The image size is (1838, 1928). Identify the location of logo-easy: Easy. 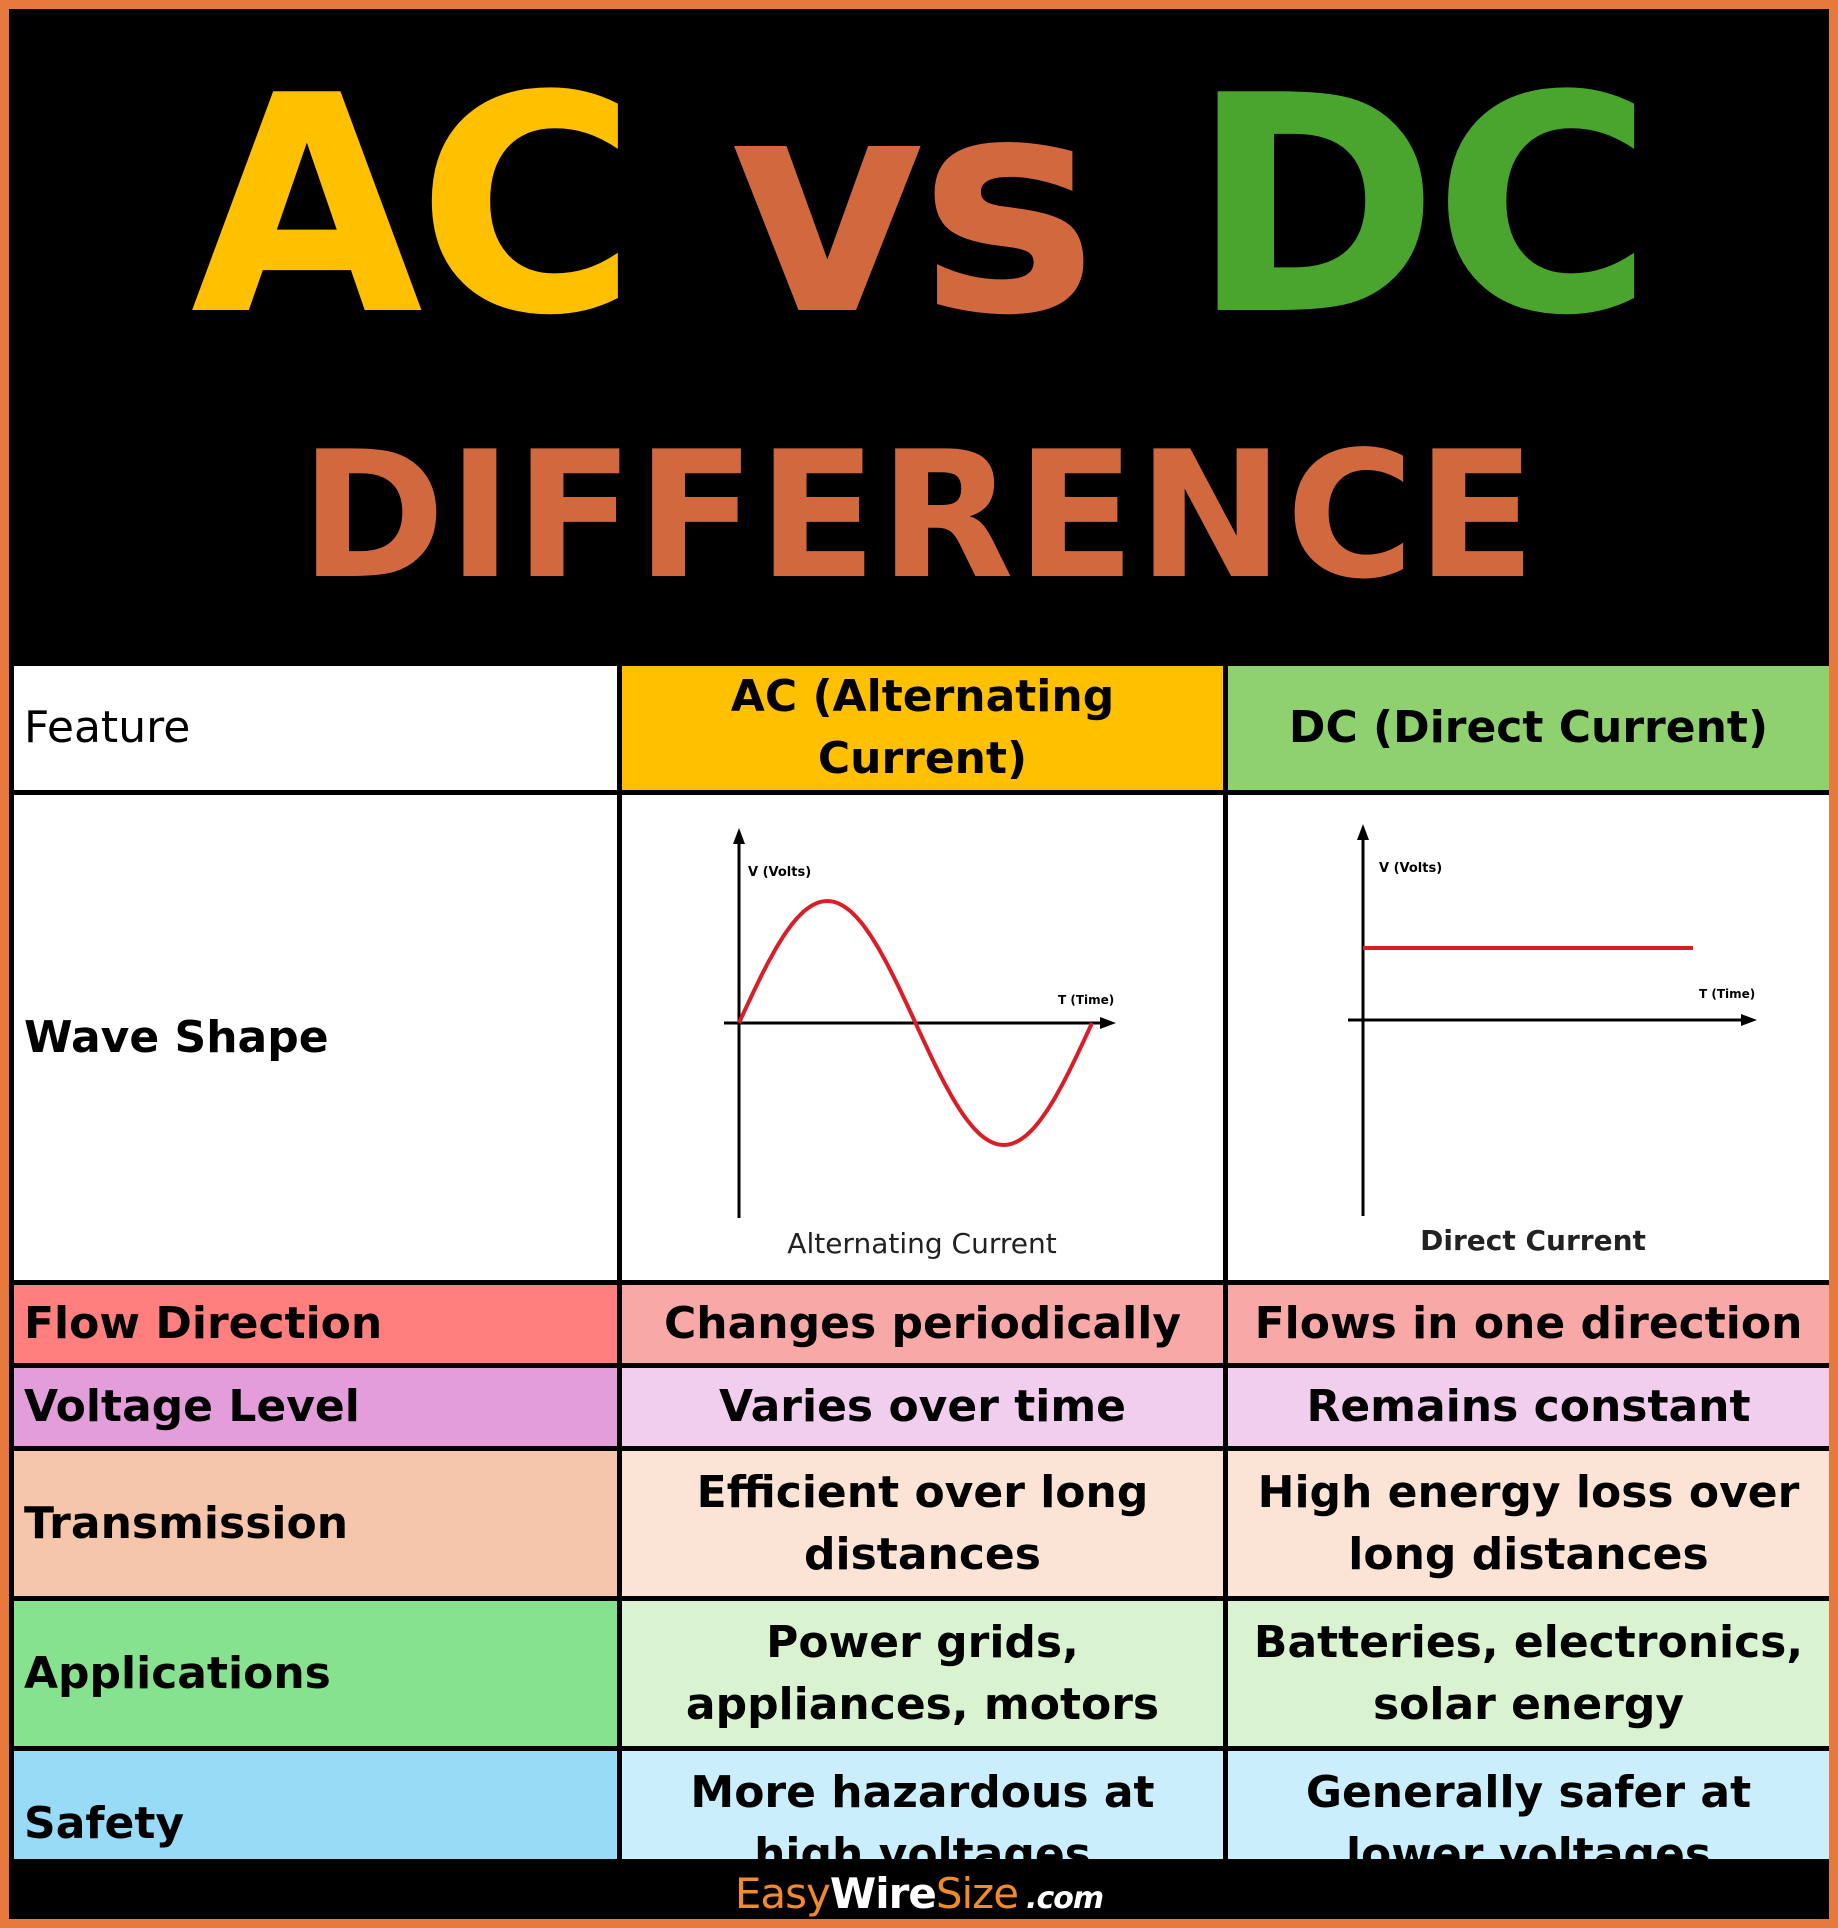
(782, 1893).